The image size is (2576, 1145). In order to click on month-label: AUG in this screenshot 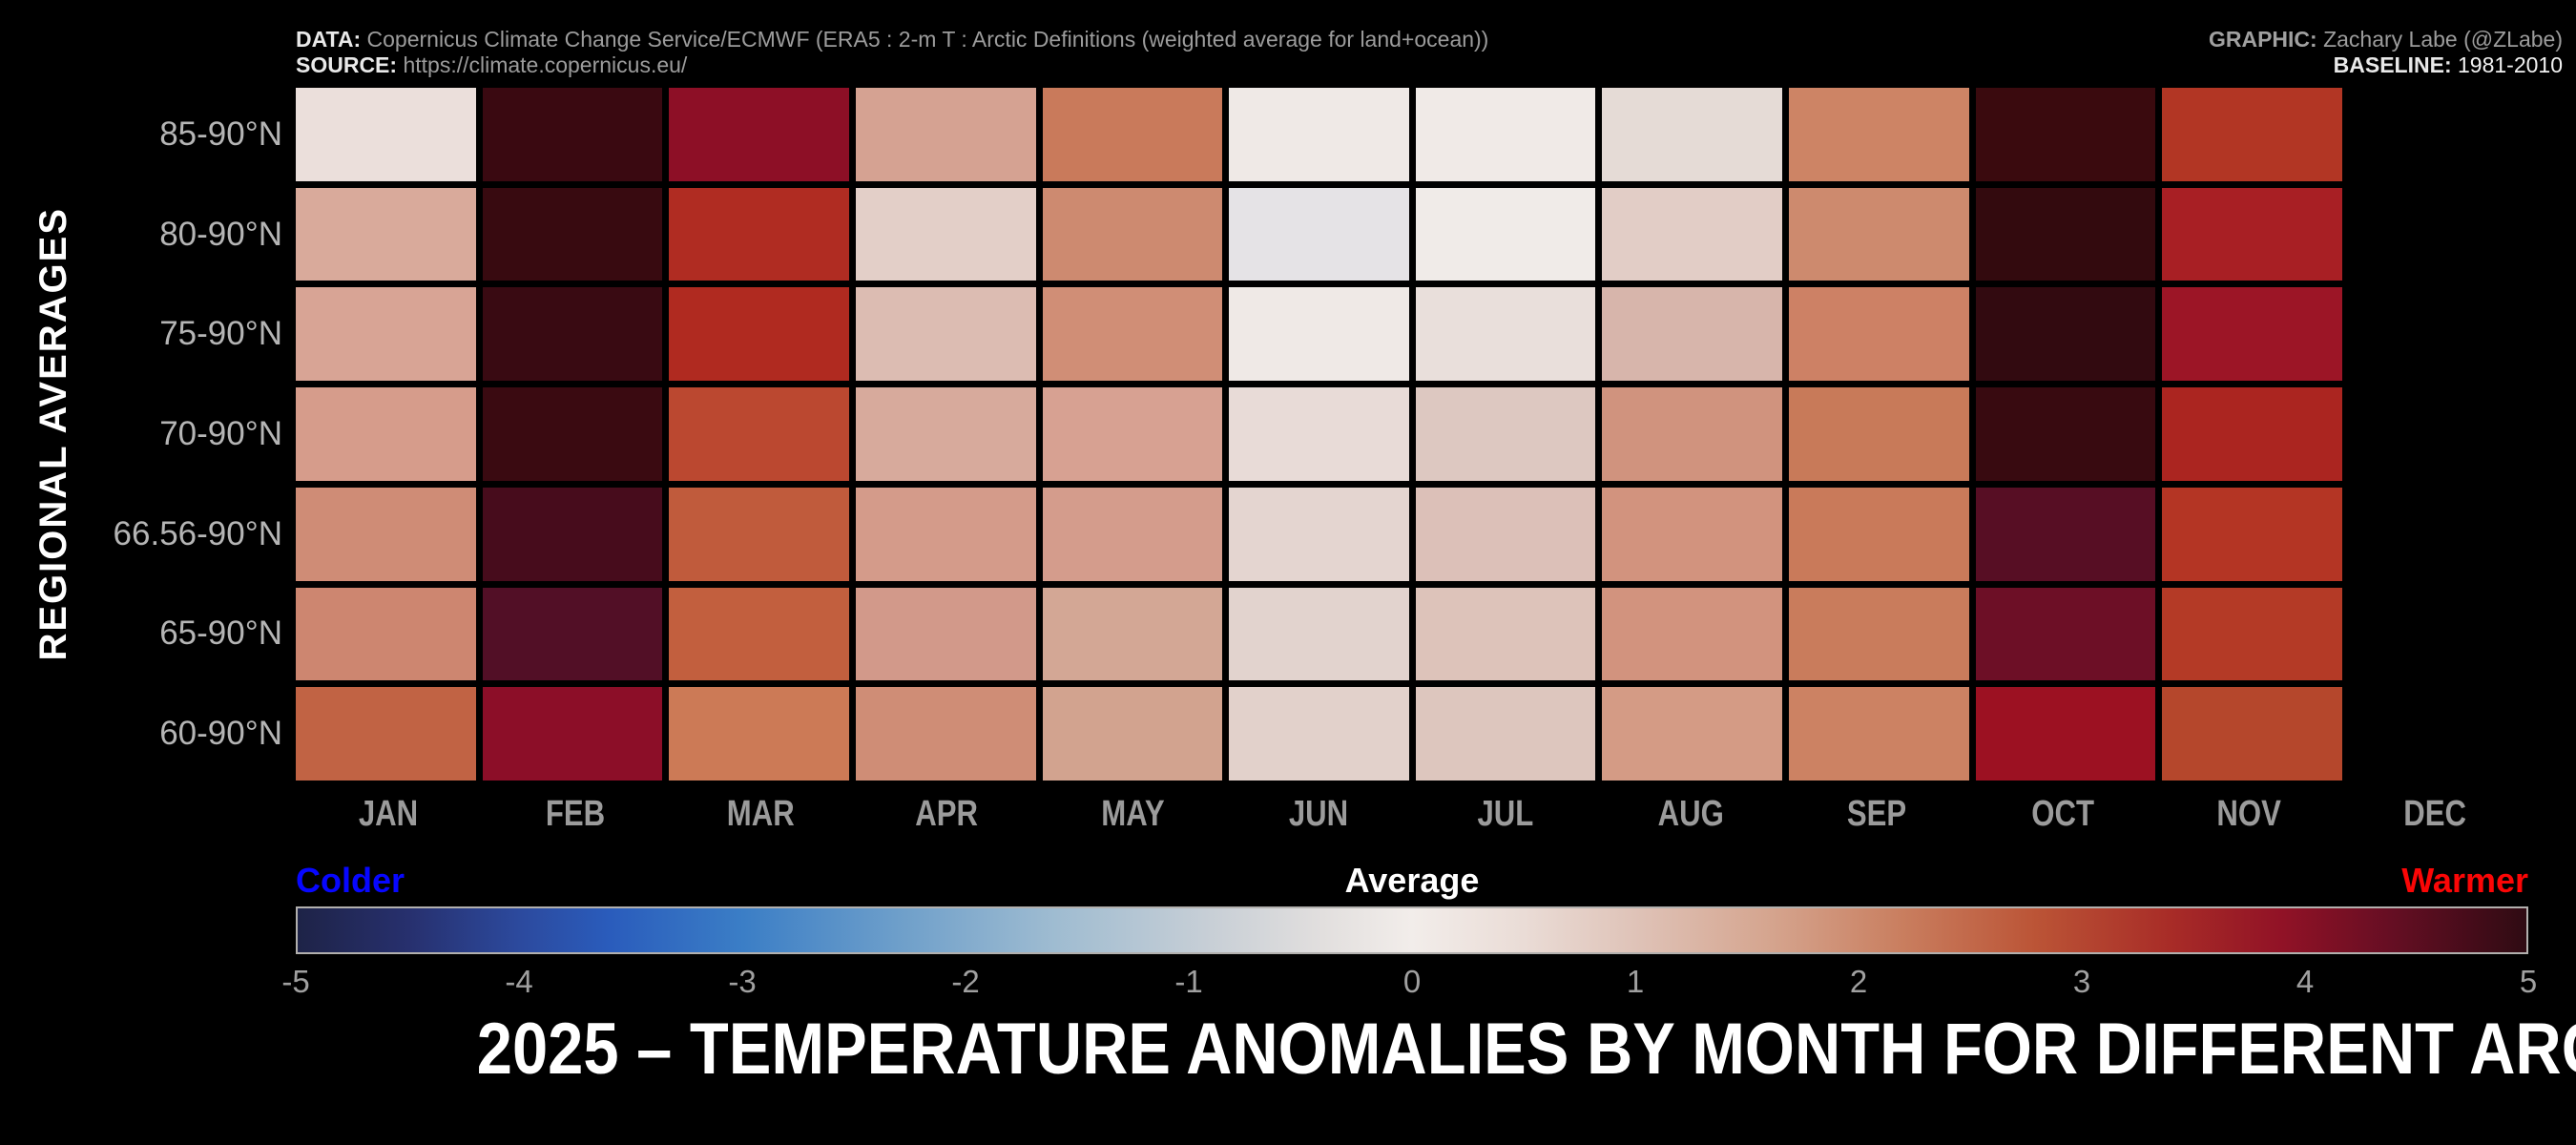, I will do `click(1691, 814)`.